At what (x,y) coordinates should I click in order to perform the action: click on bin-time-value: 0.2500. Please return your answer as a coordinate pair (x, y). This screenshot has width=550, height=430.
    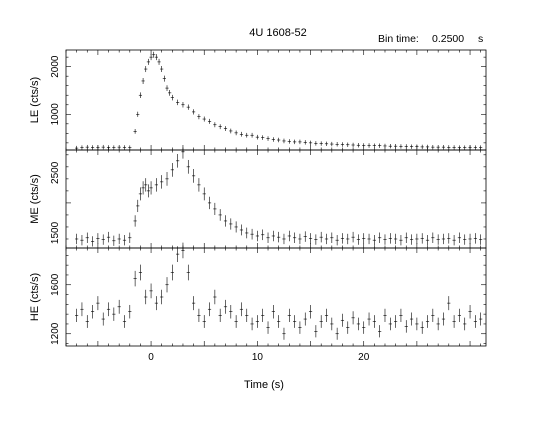
    Looking at the image, I should click on (448, 39).